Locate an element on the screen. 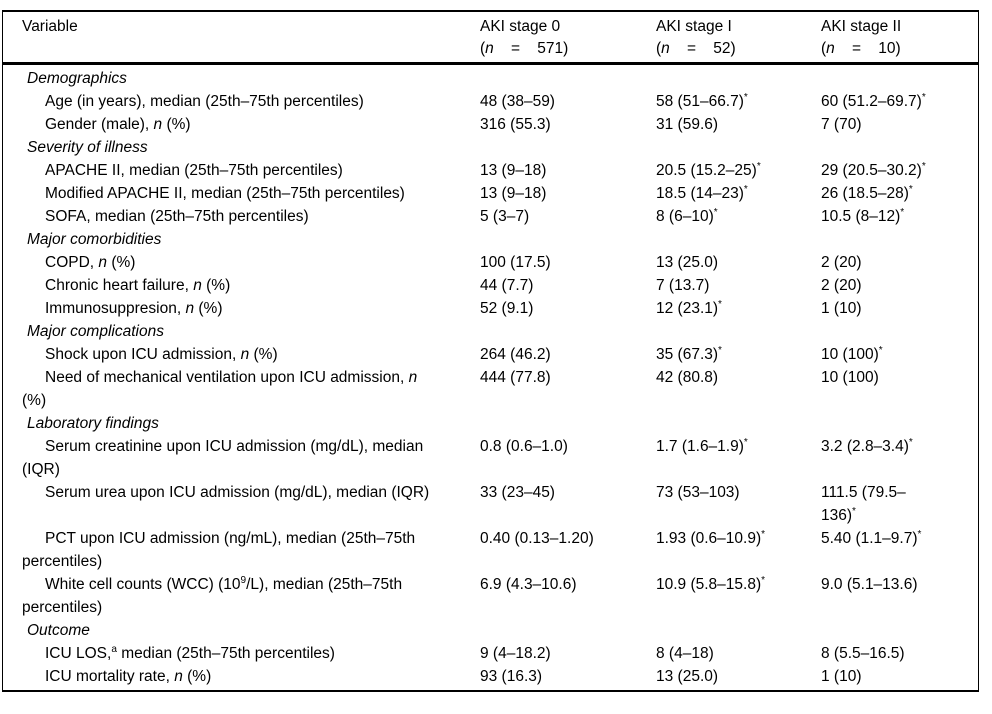  column-header-title: AKI stage I is located at coordinates (694, 26).